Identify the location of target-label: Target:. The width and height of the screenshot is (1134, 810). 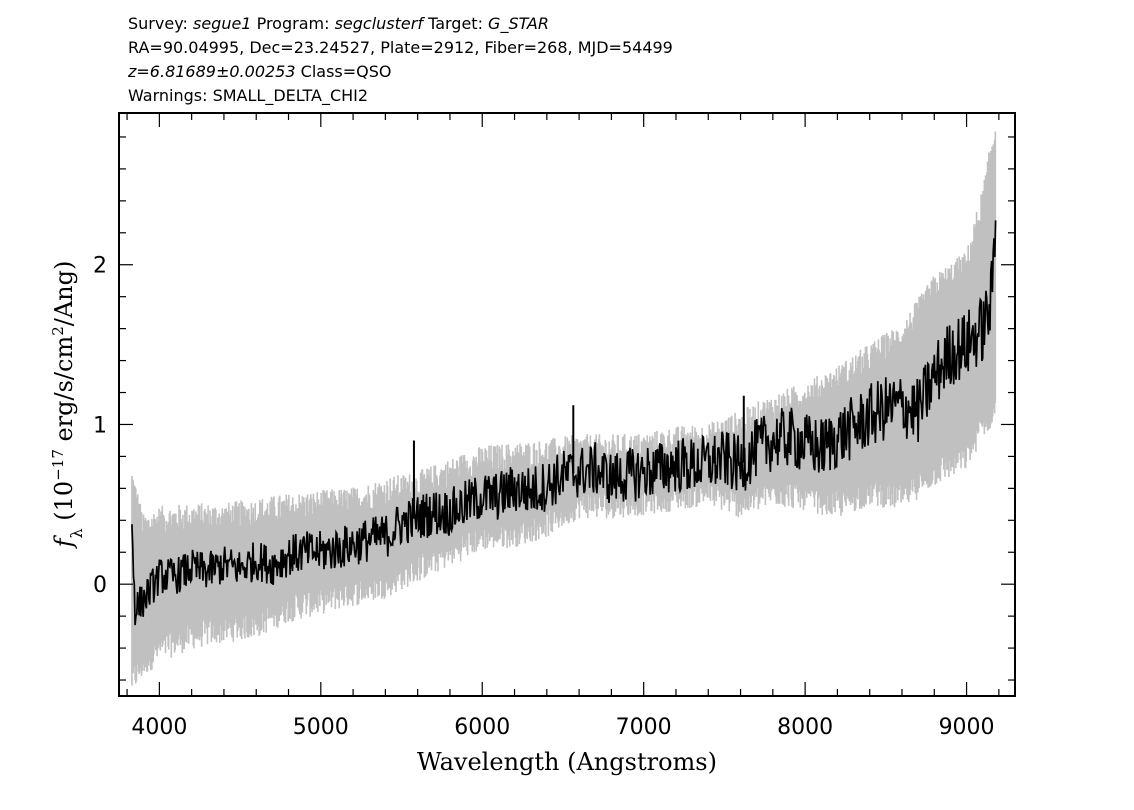
(455, 23).